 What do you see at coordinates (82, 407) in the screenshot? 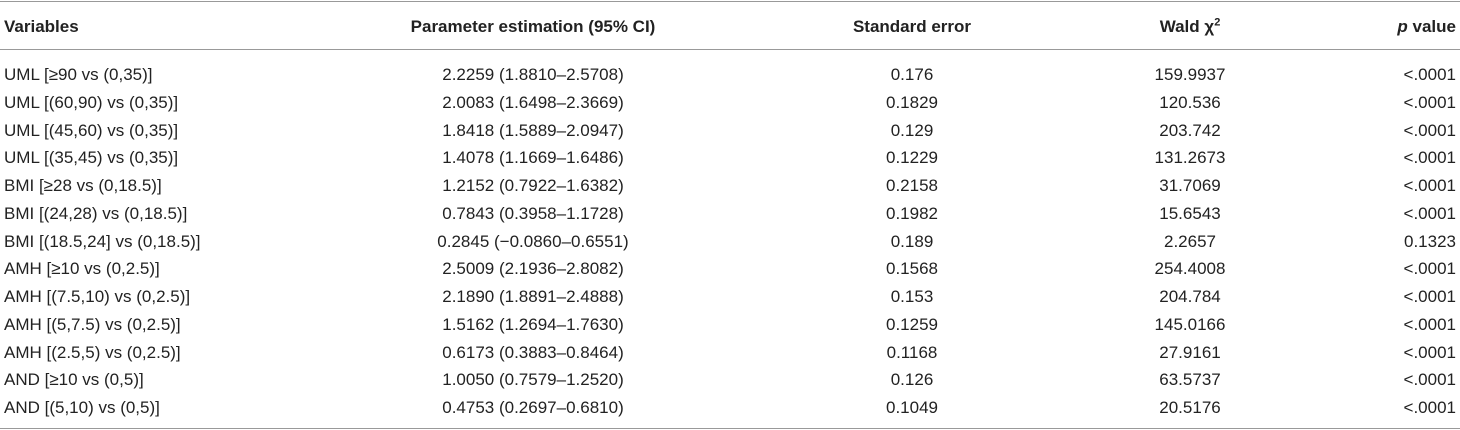
I see `table-cell: AND [(5,10) vs (0,5)]` at bounding box center [82, 407].